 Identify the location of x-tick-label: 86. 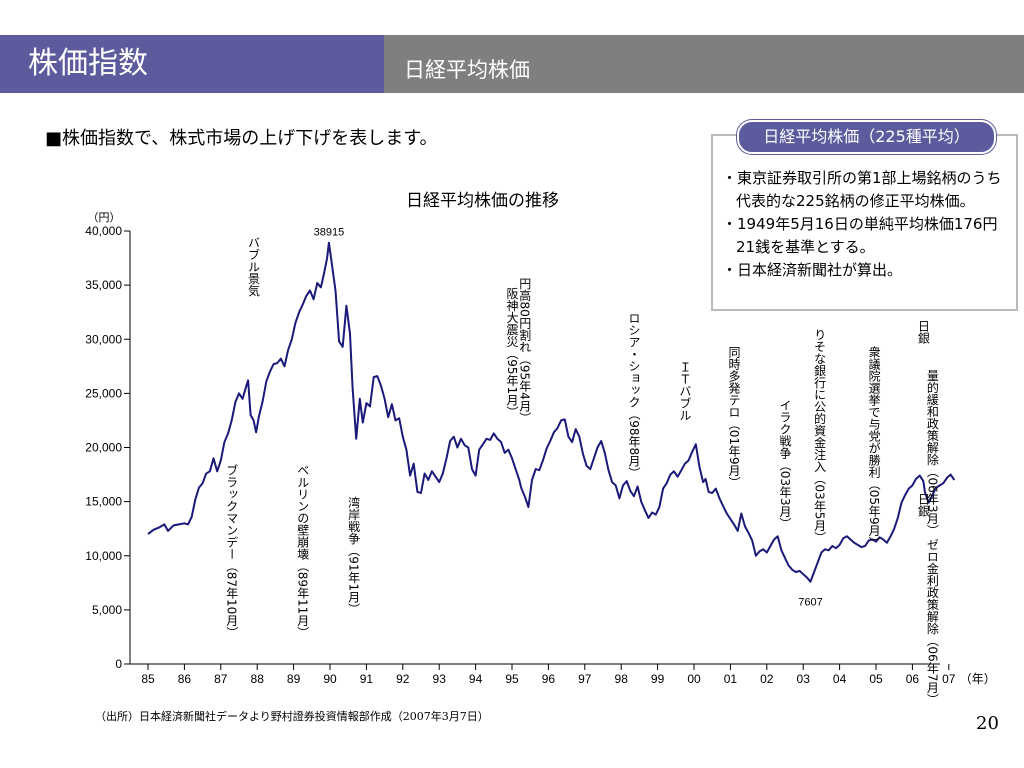
(185, 679).